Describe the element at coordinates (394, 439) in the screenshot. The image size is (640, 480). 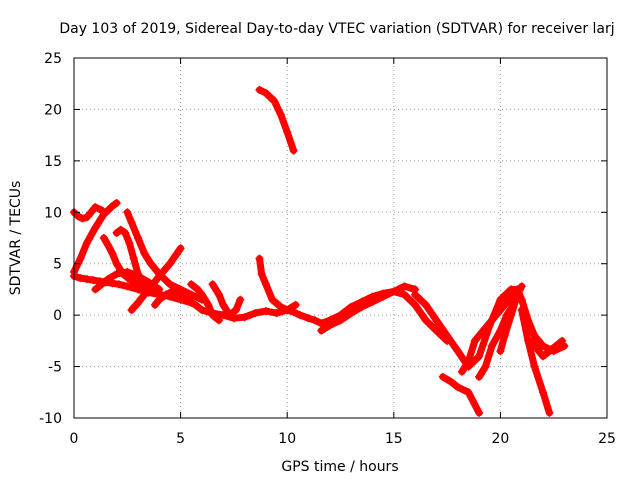
I see `x-tick-label: 15` at that location.